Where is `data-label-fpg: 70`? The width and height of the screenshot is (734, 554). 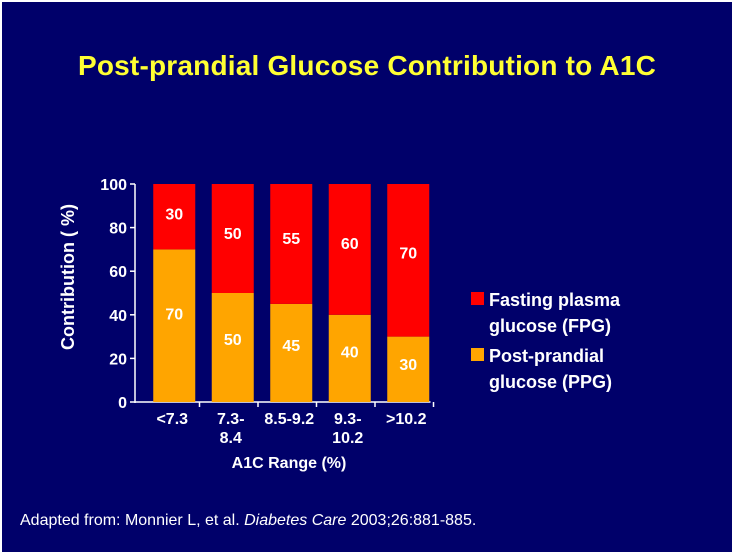 data-label-fpg: 70 is located at coordinates (408, 254).